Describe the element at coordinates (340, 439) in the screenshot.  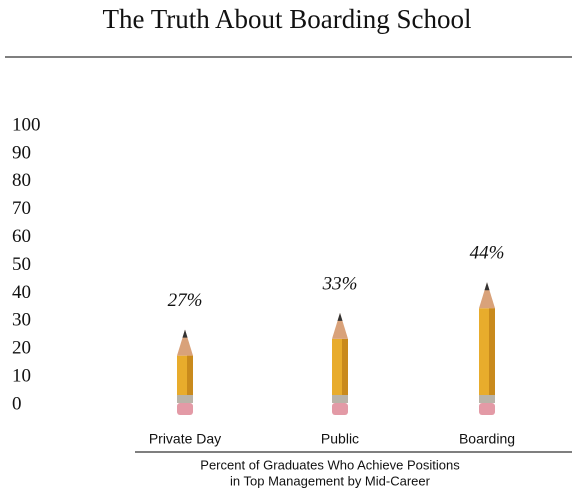
I see `x-tick-label: Public` at that location.